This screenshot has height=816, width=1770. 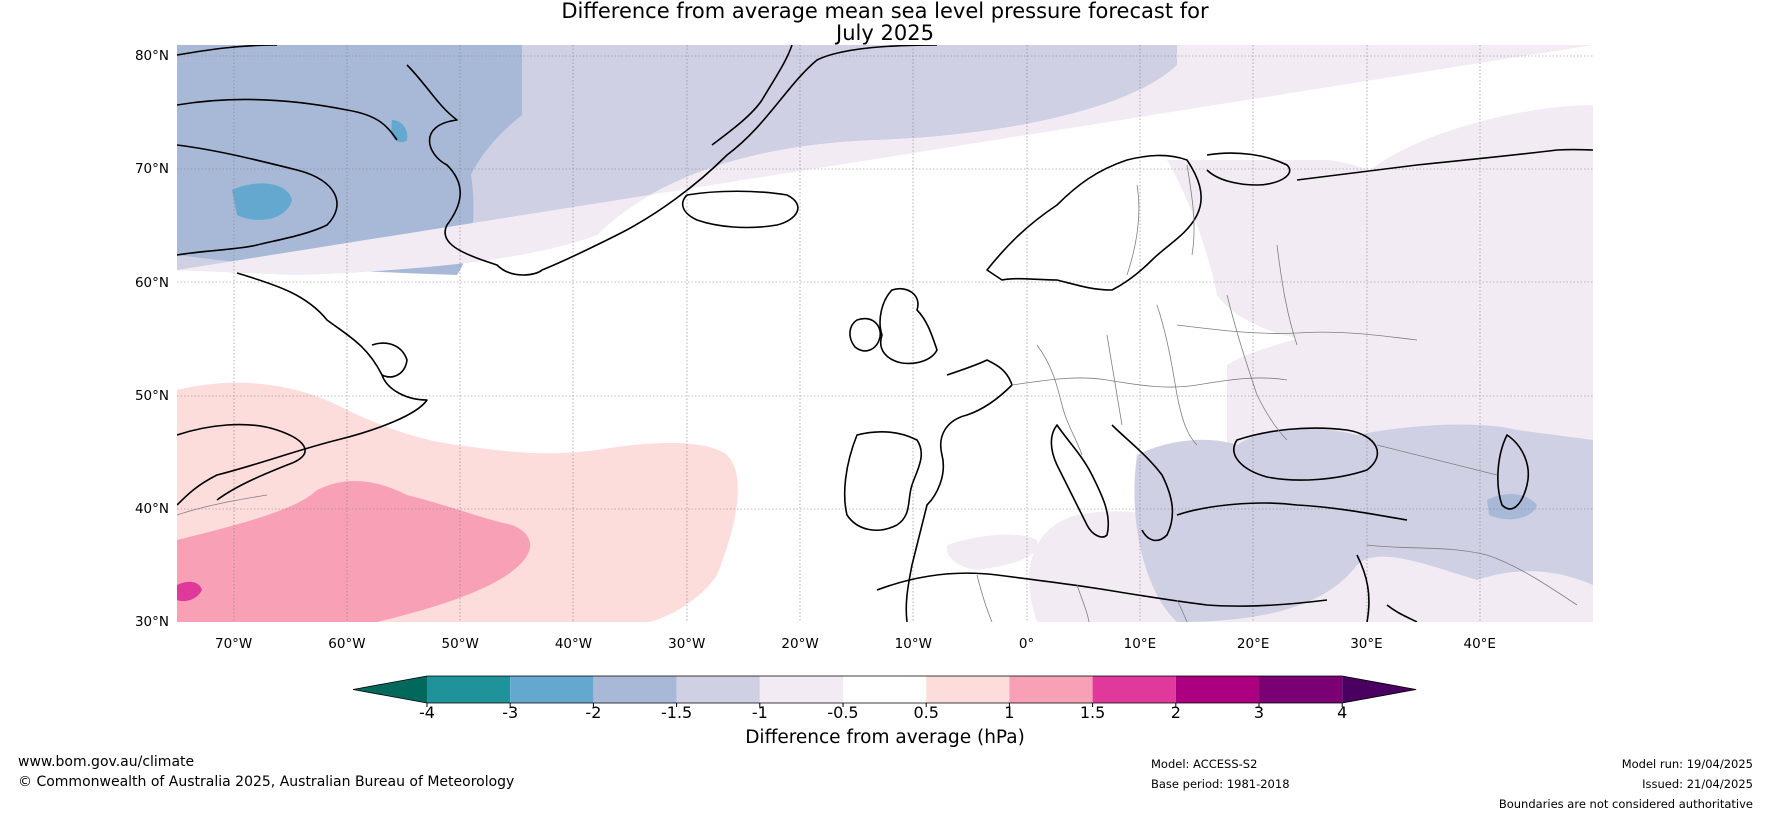 I want to click on colorbar-tick-label: 4, so click(x=1342, y=712).